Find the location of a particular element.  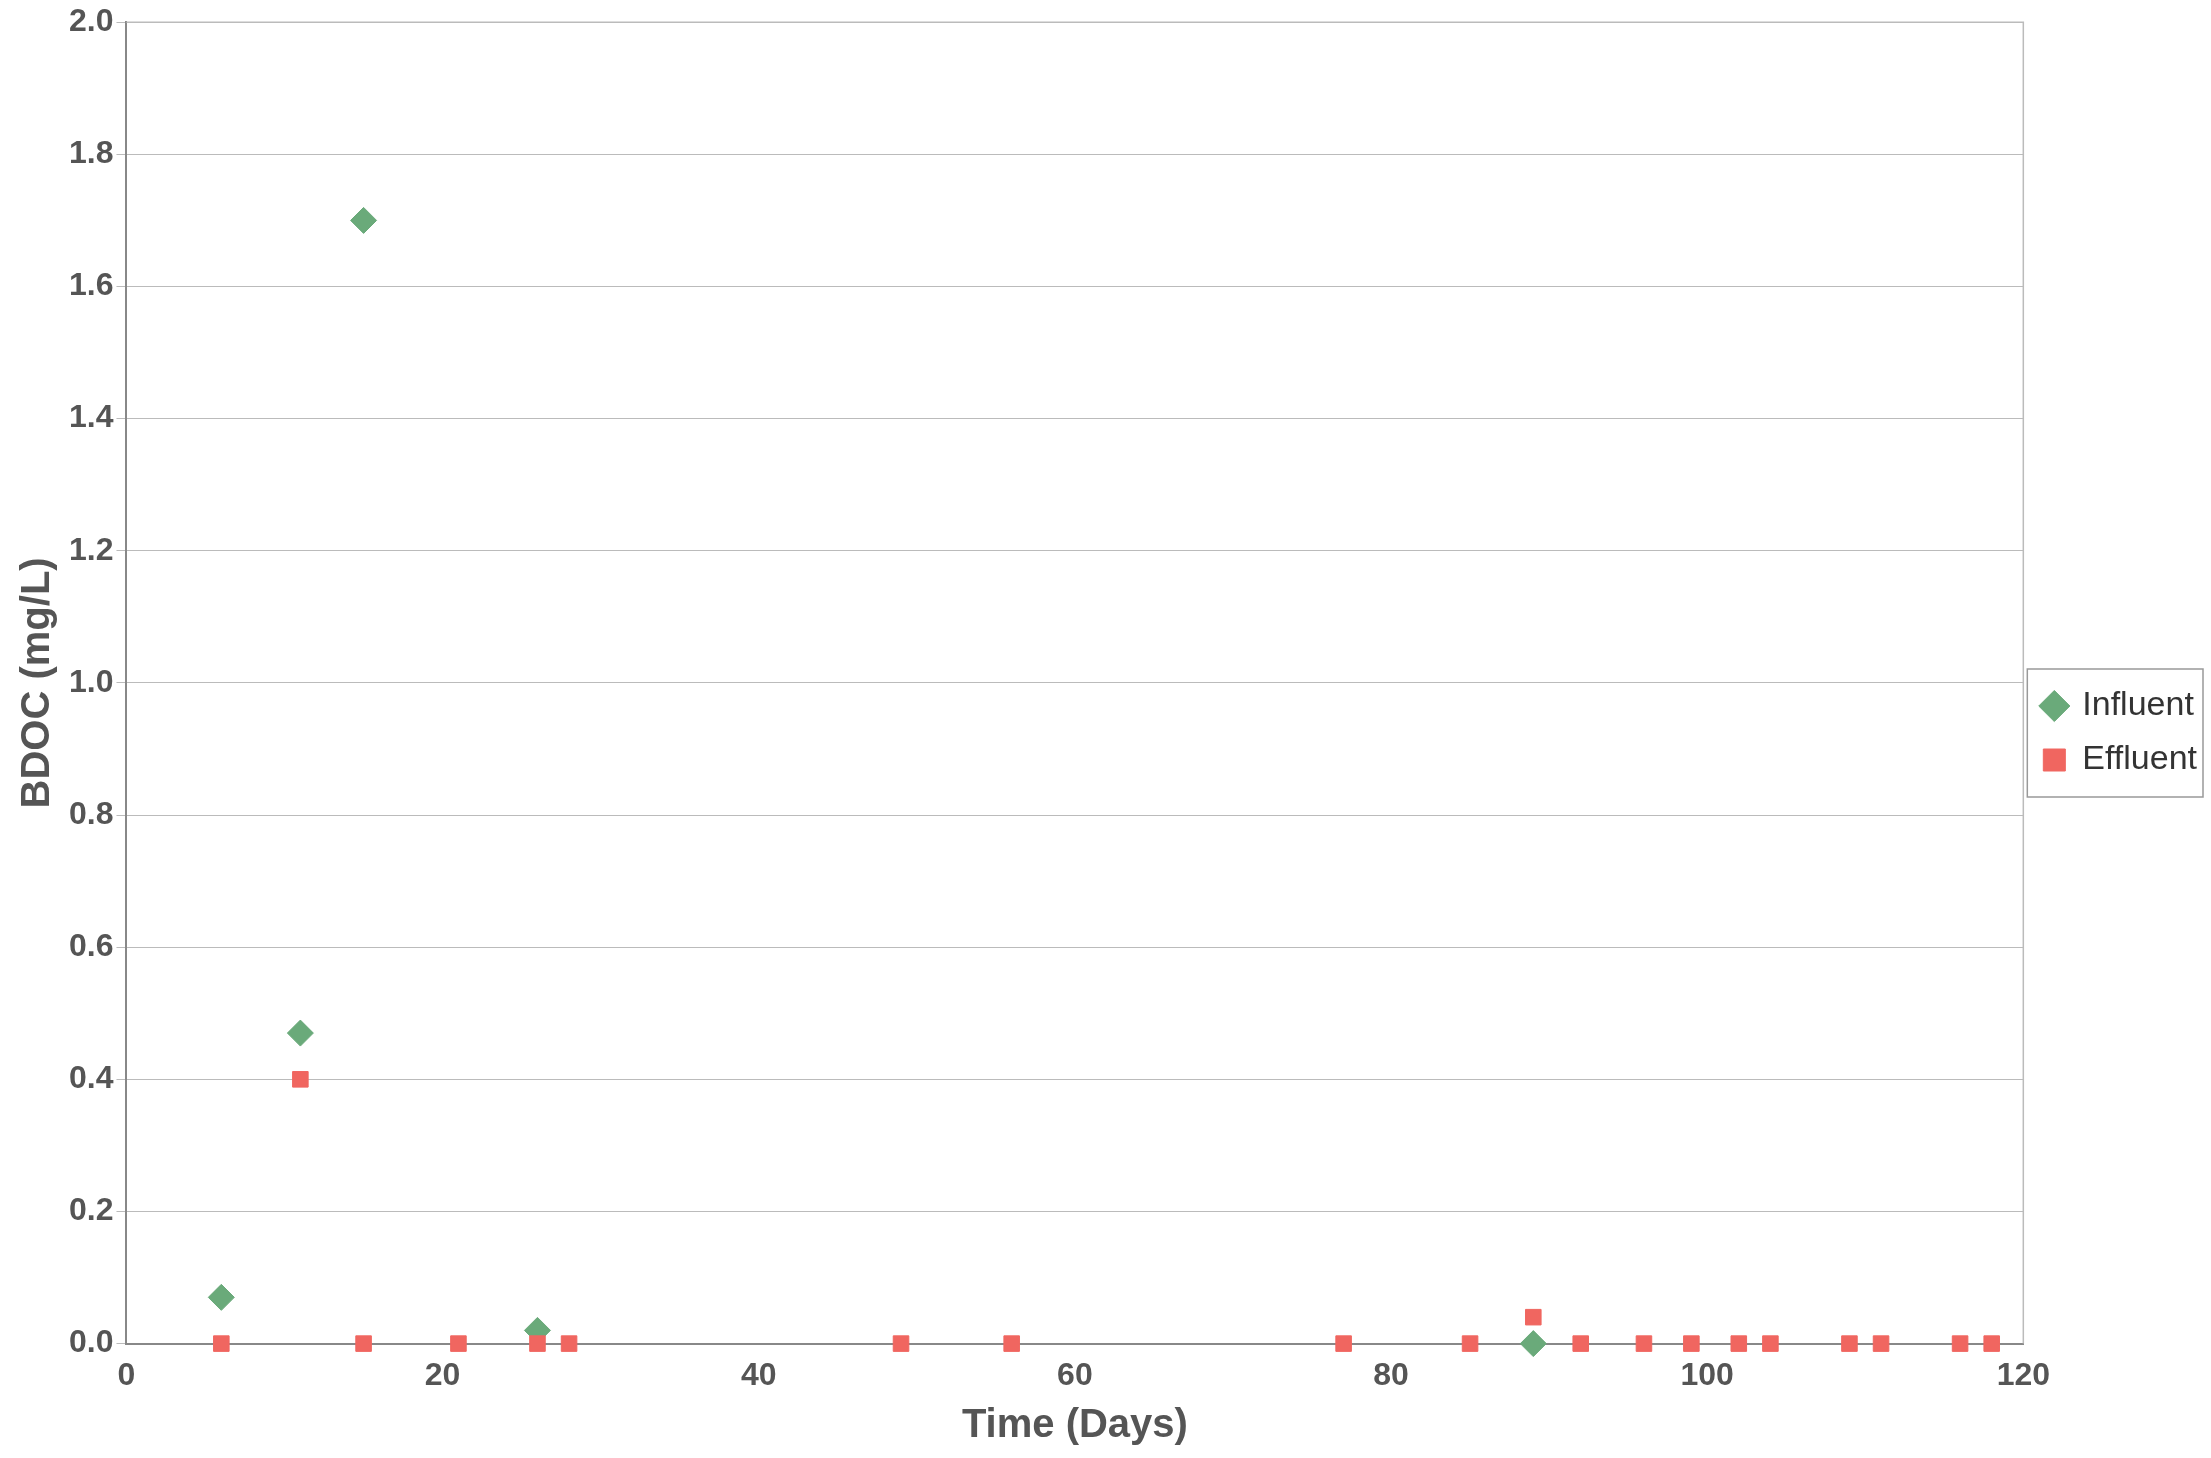

x-tick-label: 40 is located at coordinates (758, 1373).